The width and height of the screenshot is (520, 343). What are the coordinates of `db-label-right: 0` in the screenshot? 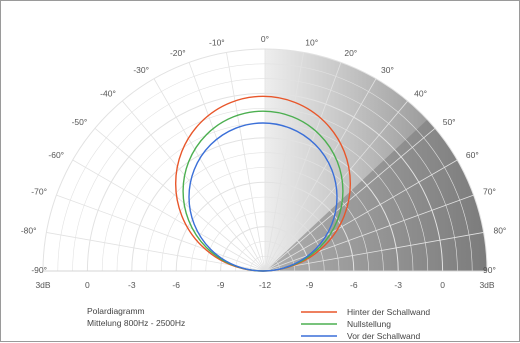 It's located at (442, 285).